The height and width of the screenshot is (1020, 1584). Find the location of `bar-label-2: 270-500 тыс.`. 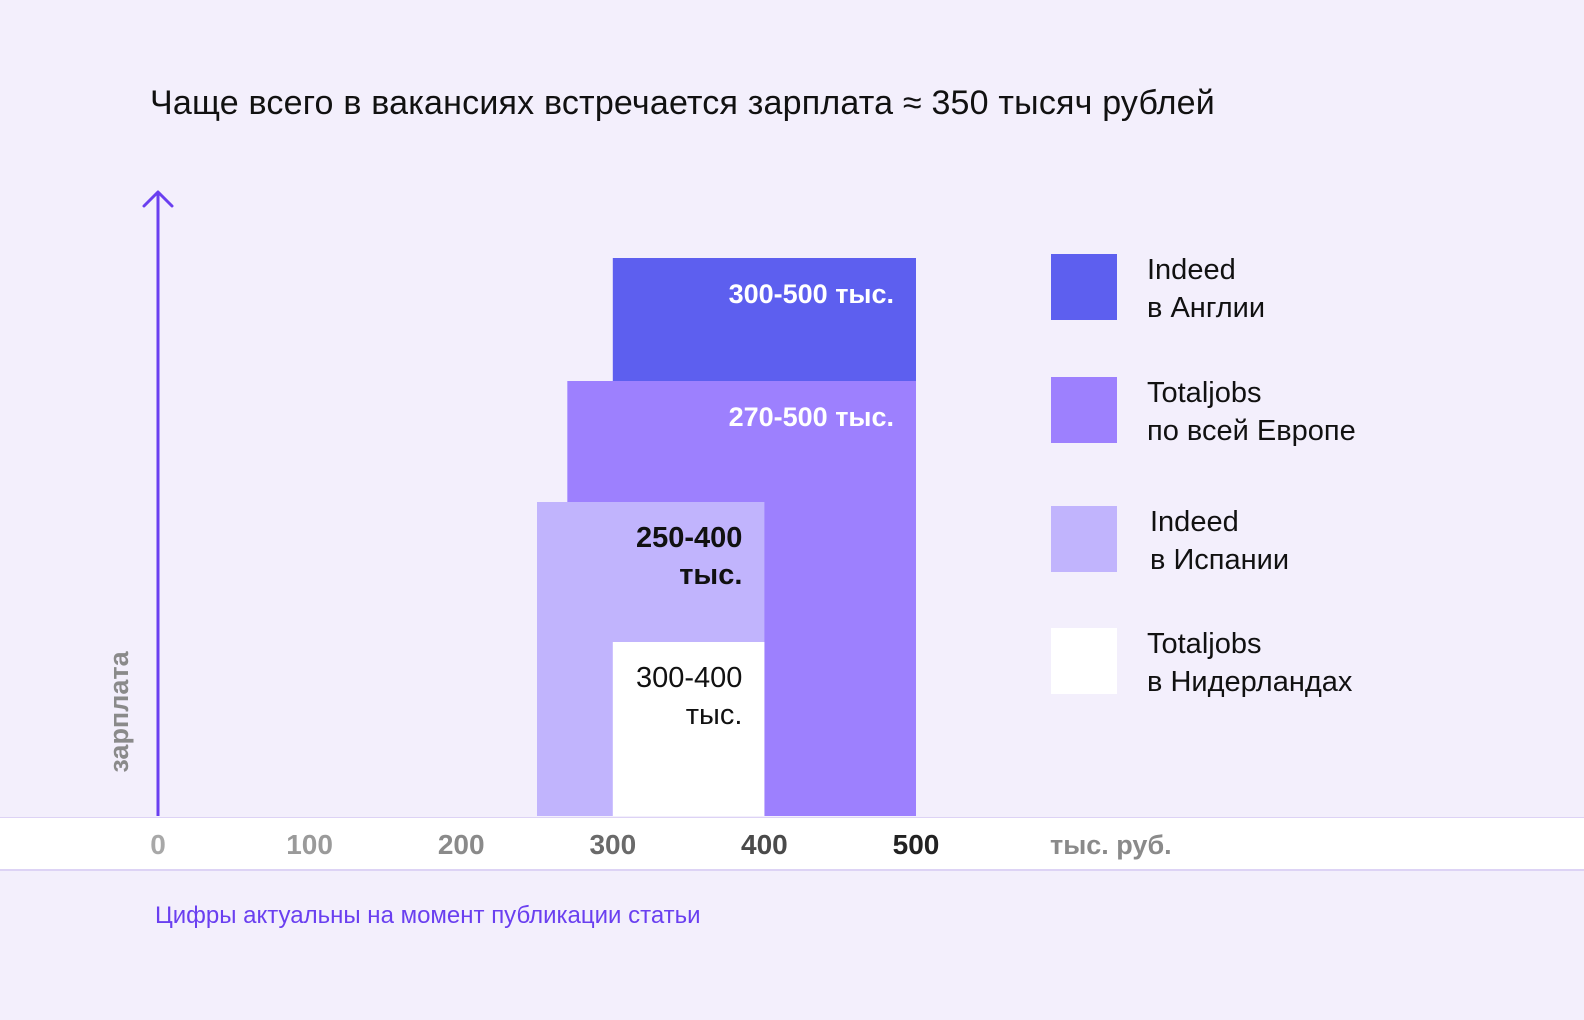

bar-label-2: 270-500 тыс. is located at coordinates (811, 417).